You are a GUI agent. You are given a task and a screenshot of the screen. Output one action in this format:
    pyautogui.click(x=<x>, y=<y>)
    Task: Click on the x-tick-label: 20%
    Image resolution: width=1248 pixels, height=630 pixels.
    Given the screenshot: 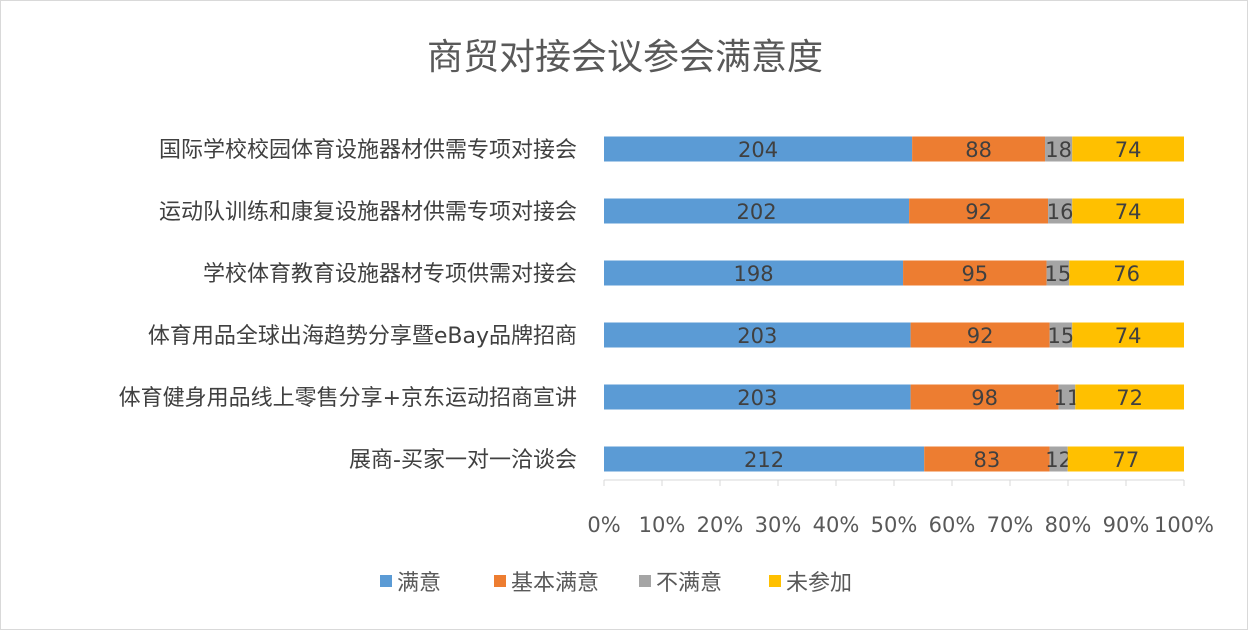 What is the action you would take?
    pyautogui.click(x=720, y=525)
    